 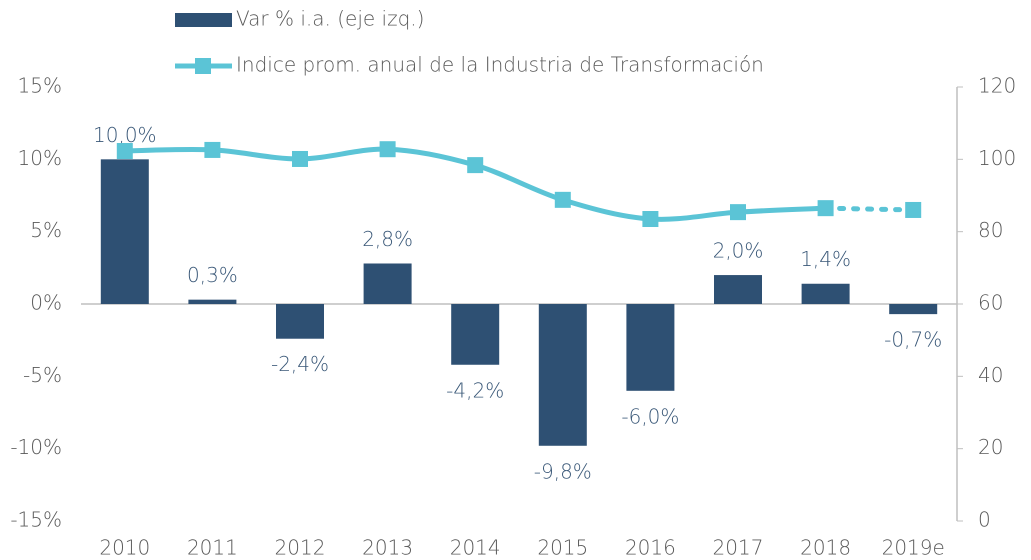 I want to click on value-label: -9,8%, so click(x=563, y=471).